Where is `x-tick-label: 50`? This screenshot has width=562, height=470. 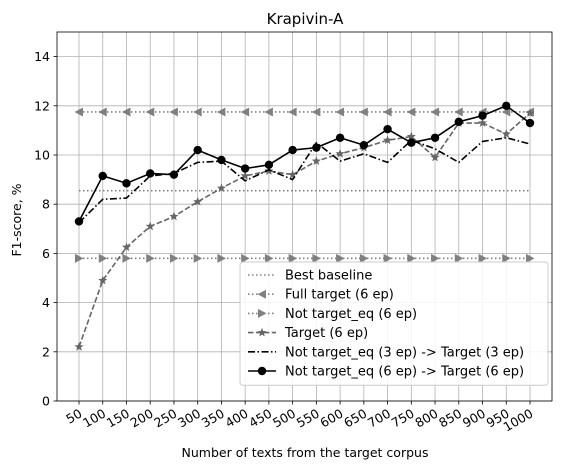 x-tick-label: 50 is located at coordinates (73, 416).